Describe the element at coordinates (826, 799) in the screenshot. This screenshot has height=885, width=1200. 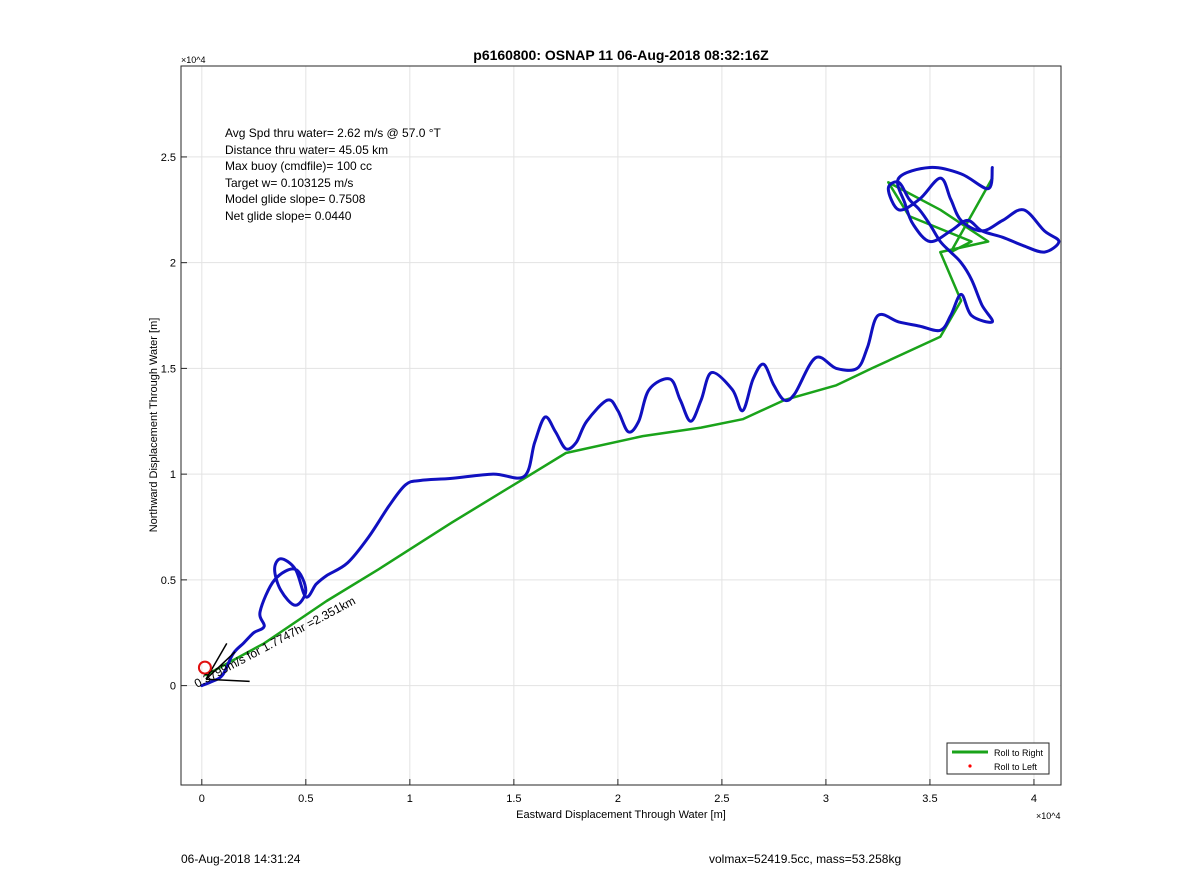
I see `x-tick-label: 3` at that location.